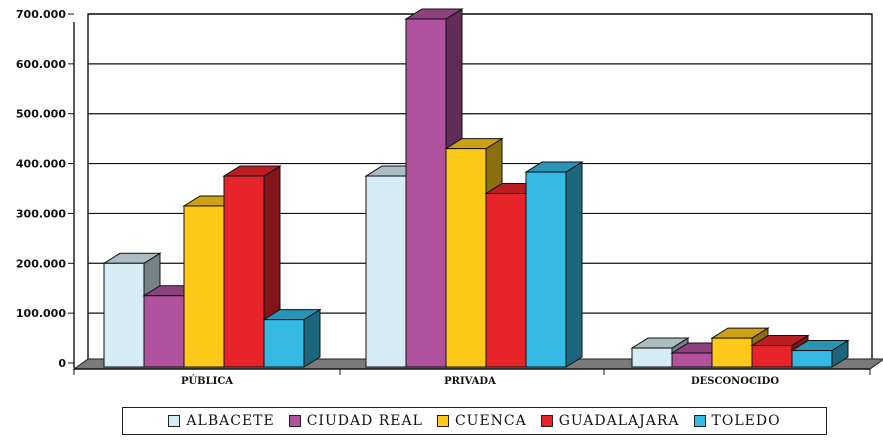 This screenshot has height=441, width=883. Describe the element at coordinates (41, 14) in the screenshot. I see `y-tick-label: 700.000` at that location.